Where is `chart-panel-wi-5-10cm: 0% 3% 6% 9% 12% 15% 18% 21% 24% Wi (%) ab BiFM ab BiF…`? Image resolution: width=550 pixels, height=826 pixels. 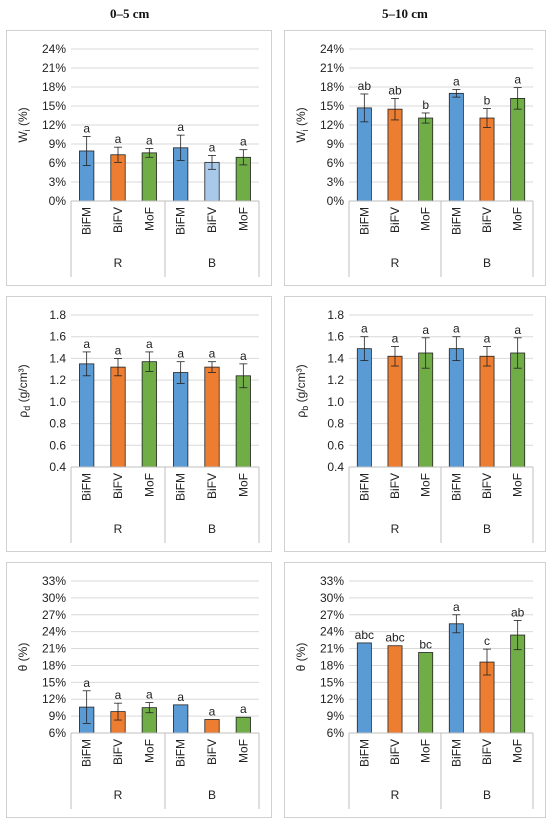
chart-panel-wi-5-10cm: 0% 3% 6% 9% 12% 15% 18% 21% 24% Wi (%) ab BiFM ab BiF… is located at coordinates (415, 158).